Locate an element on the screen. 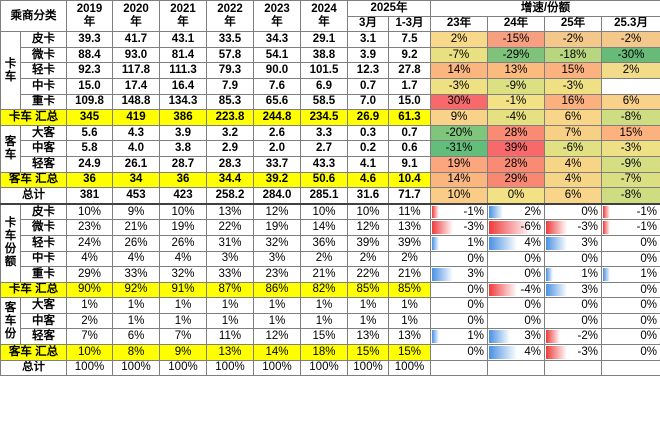 The width and height of the screenshot is (660, 428). truck-share-row-1-share-change-3: -1% is located at coordinates (630, 227).